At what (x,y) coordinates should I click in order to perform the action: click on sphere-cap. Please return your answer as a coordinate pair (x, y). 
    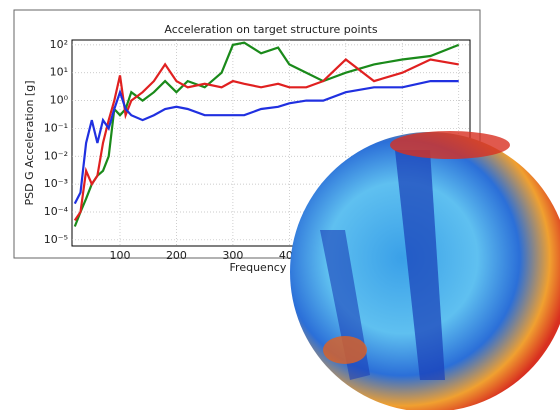
    Looking at the image, I should click on (450, 145).